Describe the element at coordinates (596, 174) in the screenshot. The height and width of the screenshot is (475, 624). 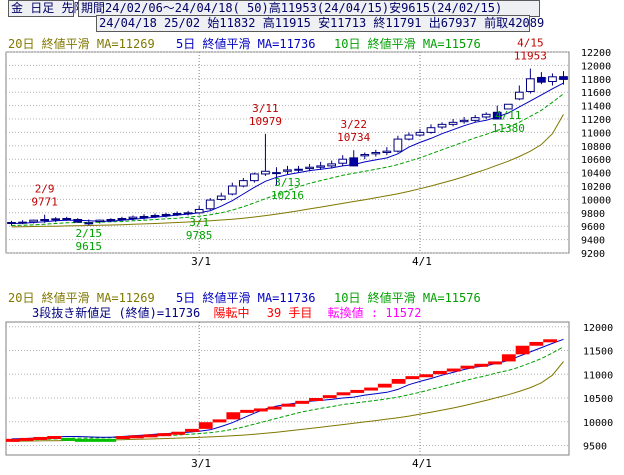
I see `top-y-tick-label: 10400` at that location.